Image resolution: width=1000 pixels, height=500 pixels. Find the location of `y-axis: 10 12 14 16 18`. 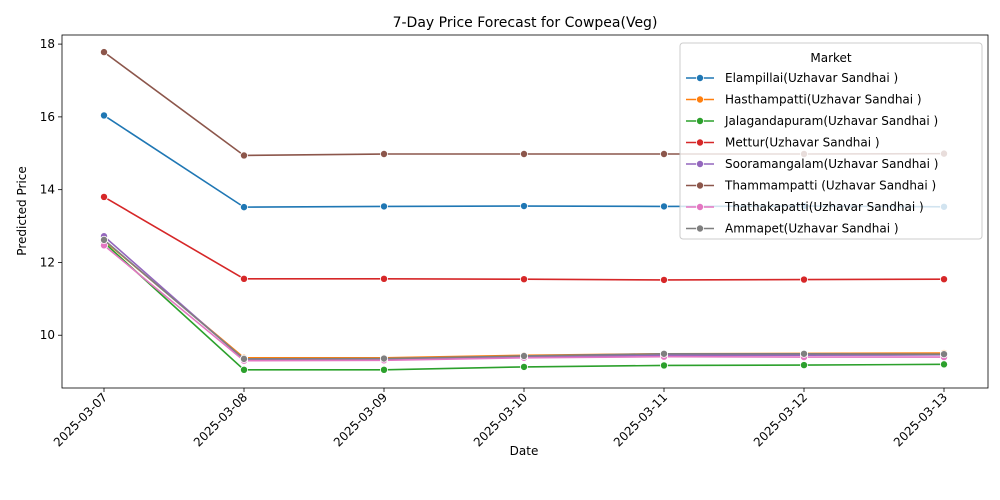

y-axis: 10 12 14 16 18 is located at coordinates (51, 189).